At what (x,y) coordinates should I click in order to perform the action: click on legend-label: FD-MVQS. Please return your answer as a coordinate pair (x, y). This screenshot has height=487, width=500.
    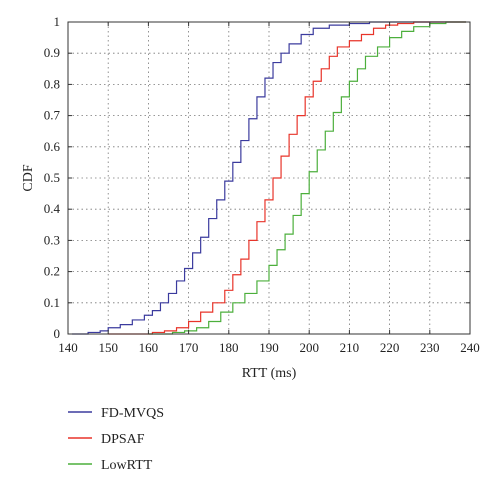
    Looking at the image, I should click on (132, 413).